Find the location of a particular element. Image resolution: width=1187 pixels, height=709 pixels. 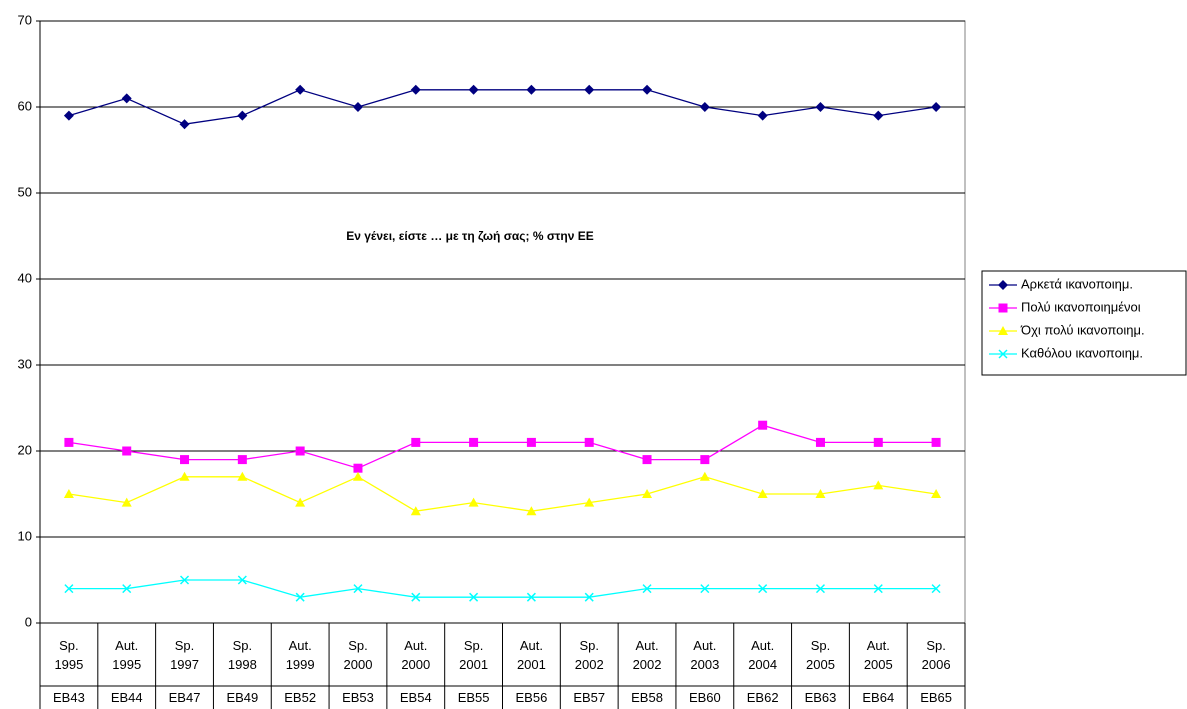

x-group-label: EB57 is located at coordinates (589, 697).